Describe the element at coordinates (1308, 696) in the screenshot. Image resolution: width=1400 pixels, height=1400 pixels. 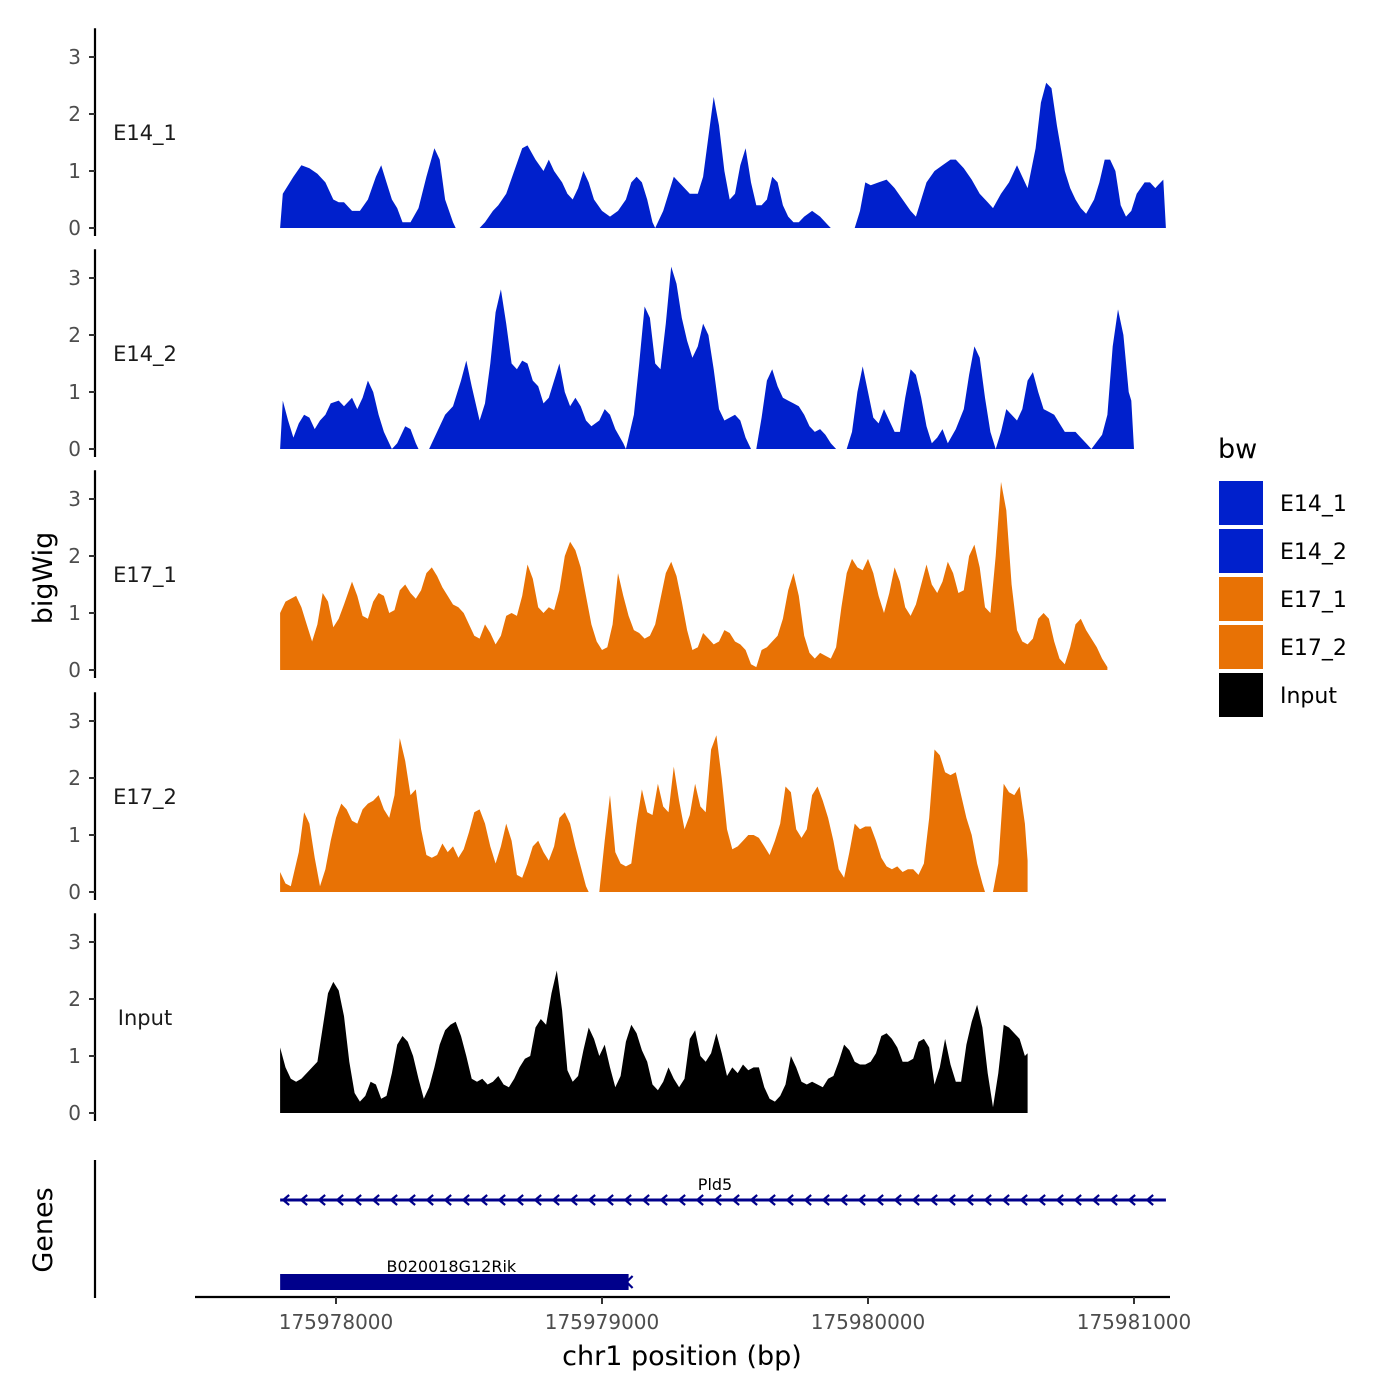
I see `legend-label: Input` at that location.